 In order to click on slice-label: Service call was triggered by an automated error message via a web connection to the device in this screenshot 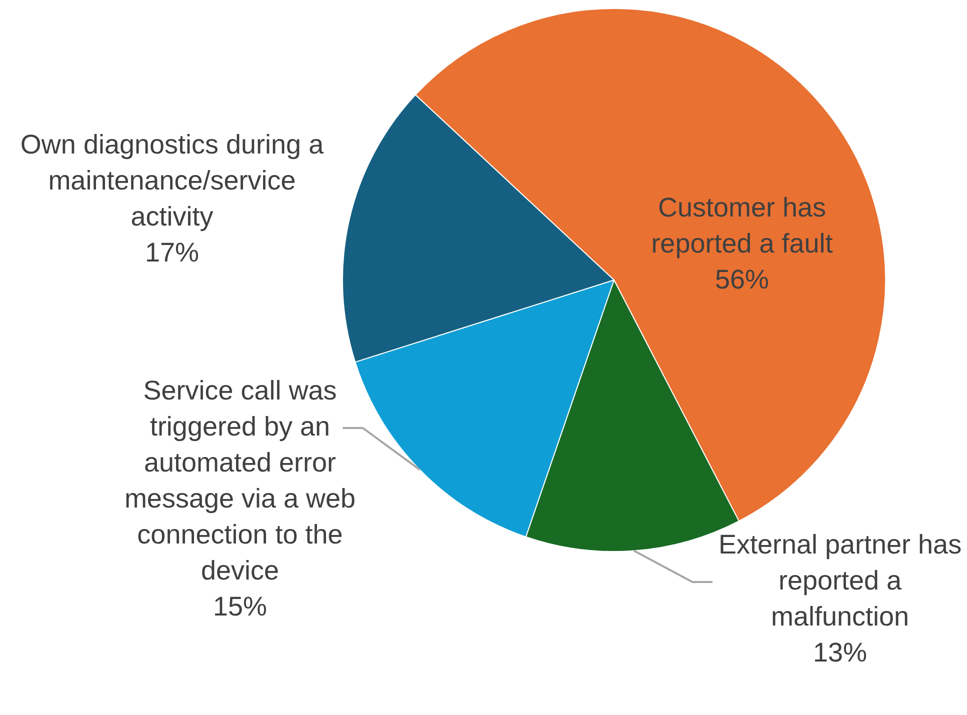, I will do `click(240, 480)`.